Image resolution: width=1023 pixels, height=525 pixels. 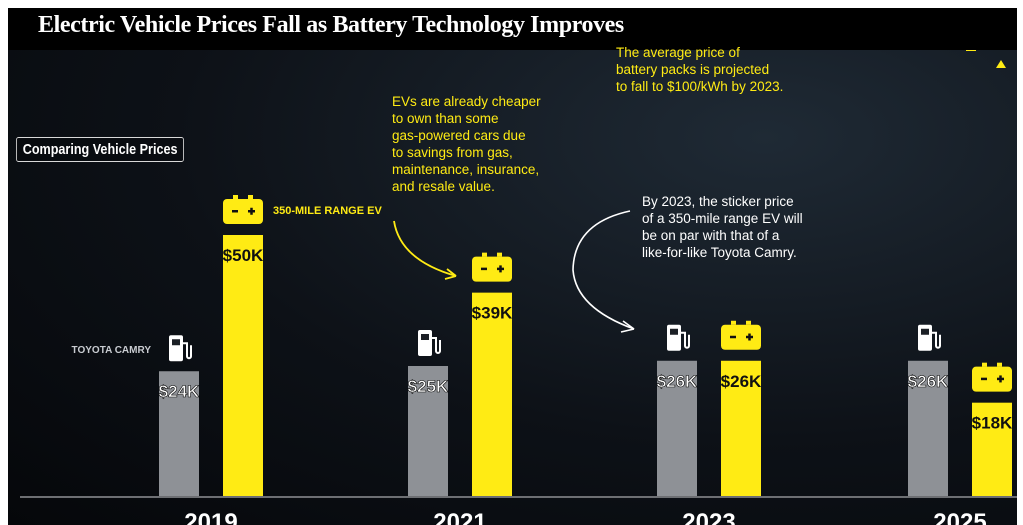 I want to click on arrow-line-middle, so click(x=425, y=248).